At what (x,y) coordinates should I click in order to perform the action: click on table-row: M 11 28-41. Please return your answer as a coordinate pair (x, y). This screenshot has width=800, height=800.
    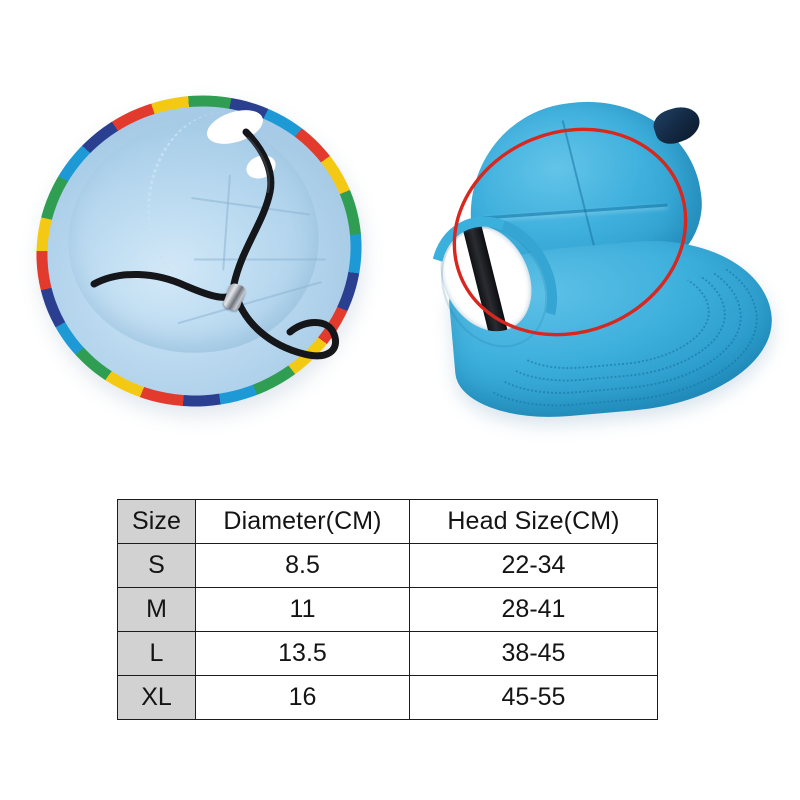
    Looking at the image, I should click on (387, 609).